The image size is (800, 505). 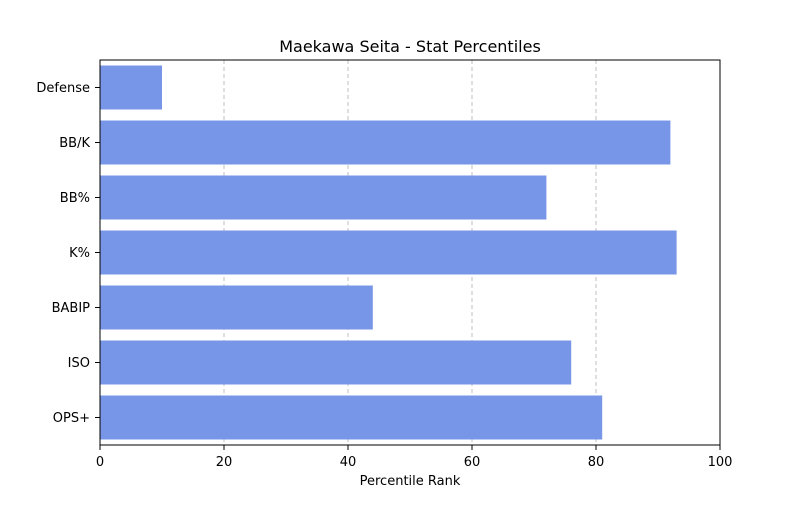 What do you see at coordinates (236, 307) in the screenshot?
I see `bar-babip` at bounding box center [236, 307].